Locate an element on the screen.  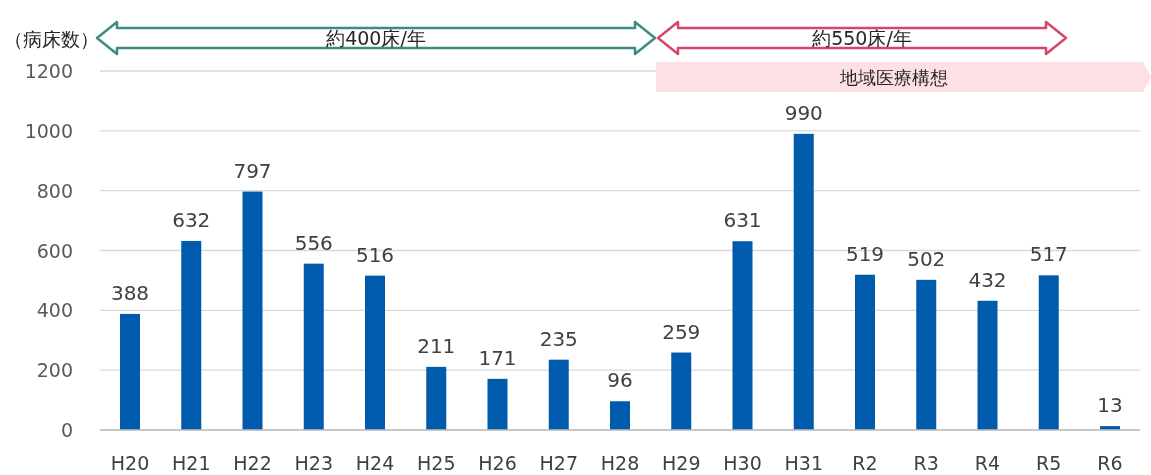
text: 約400床/年 is located at coordinates (376, 38).